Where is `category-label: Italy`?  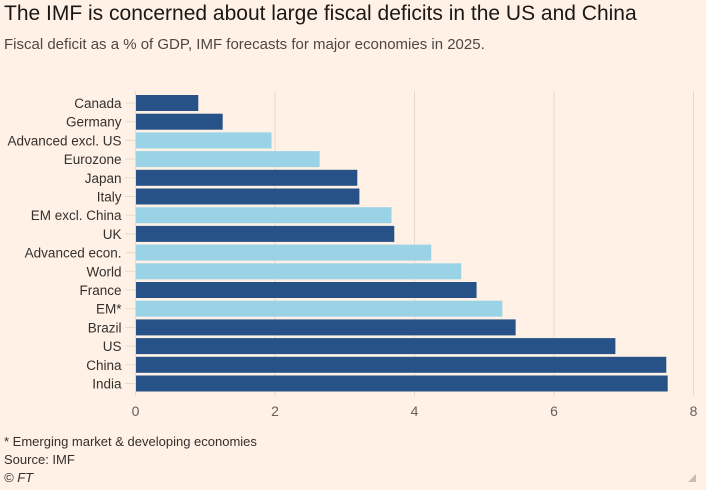 category-label: Italy is located at coordinates (109, 197).